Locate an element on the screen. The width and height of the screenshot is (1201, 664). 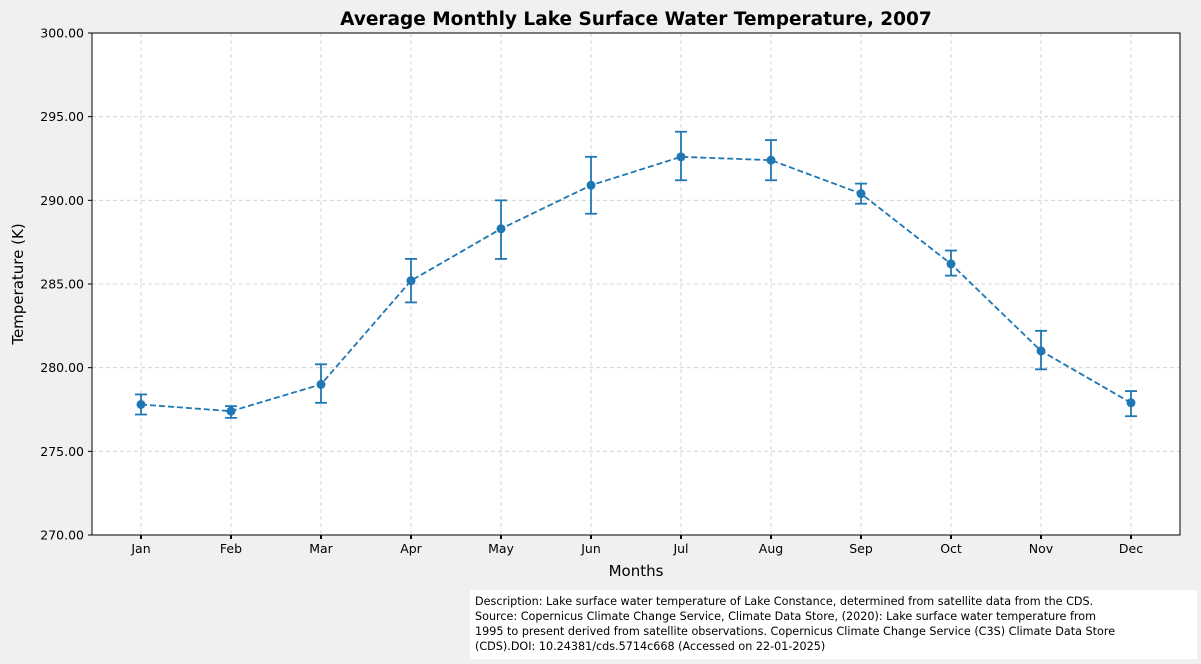
y-tick-label: 295.00 is located at coordinates (62, 116).